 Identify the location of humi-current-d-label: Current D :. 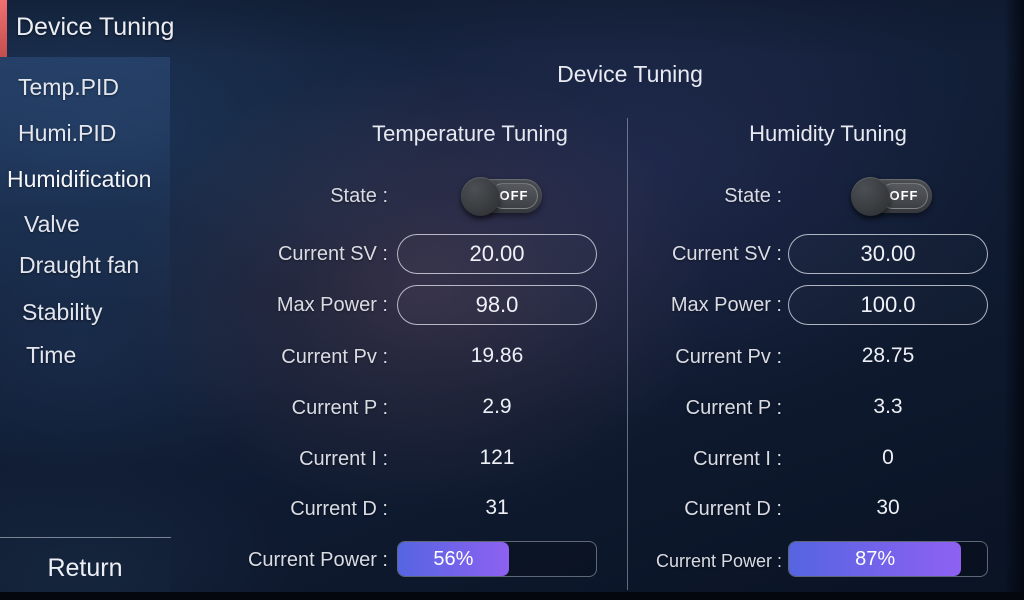
(733, 509).